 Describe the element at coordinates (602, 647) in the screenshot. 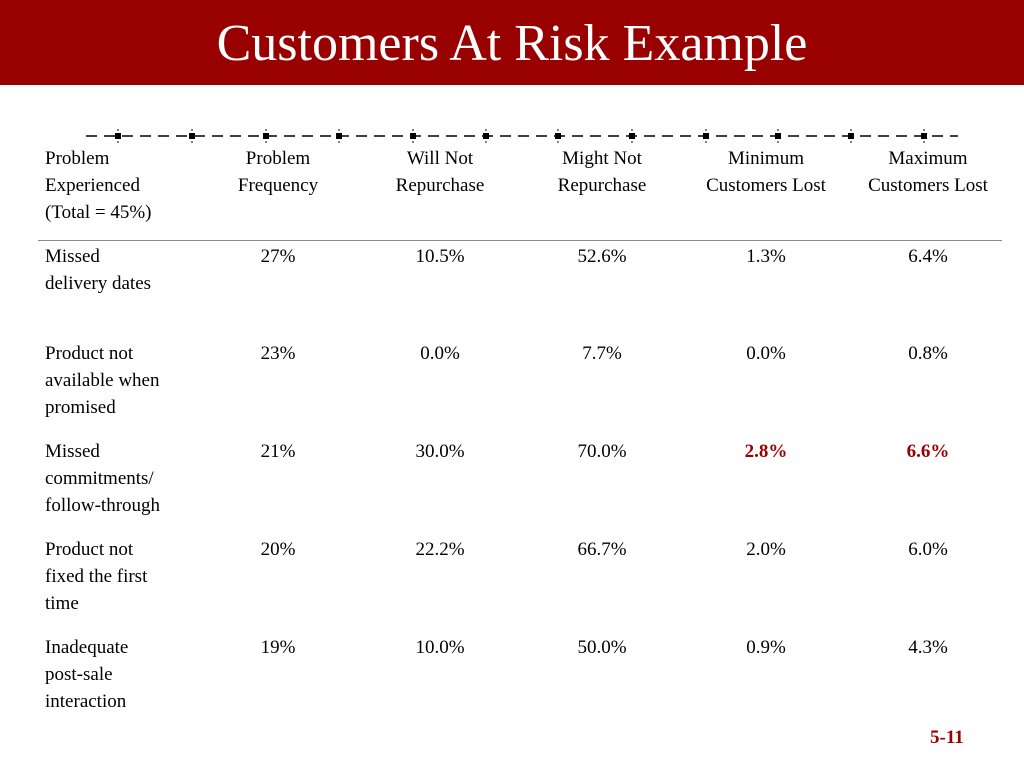

I see `row-5-might-not: 50.0%` at that location.